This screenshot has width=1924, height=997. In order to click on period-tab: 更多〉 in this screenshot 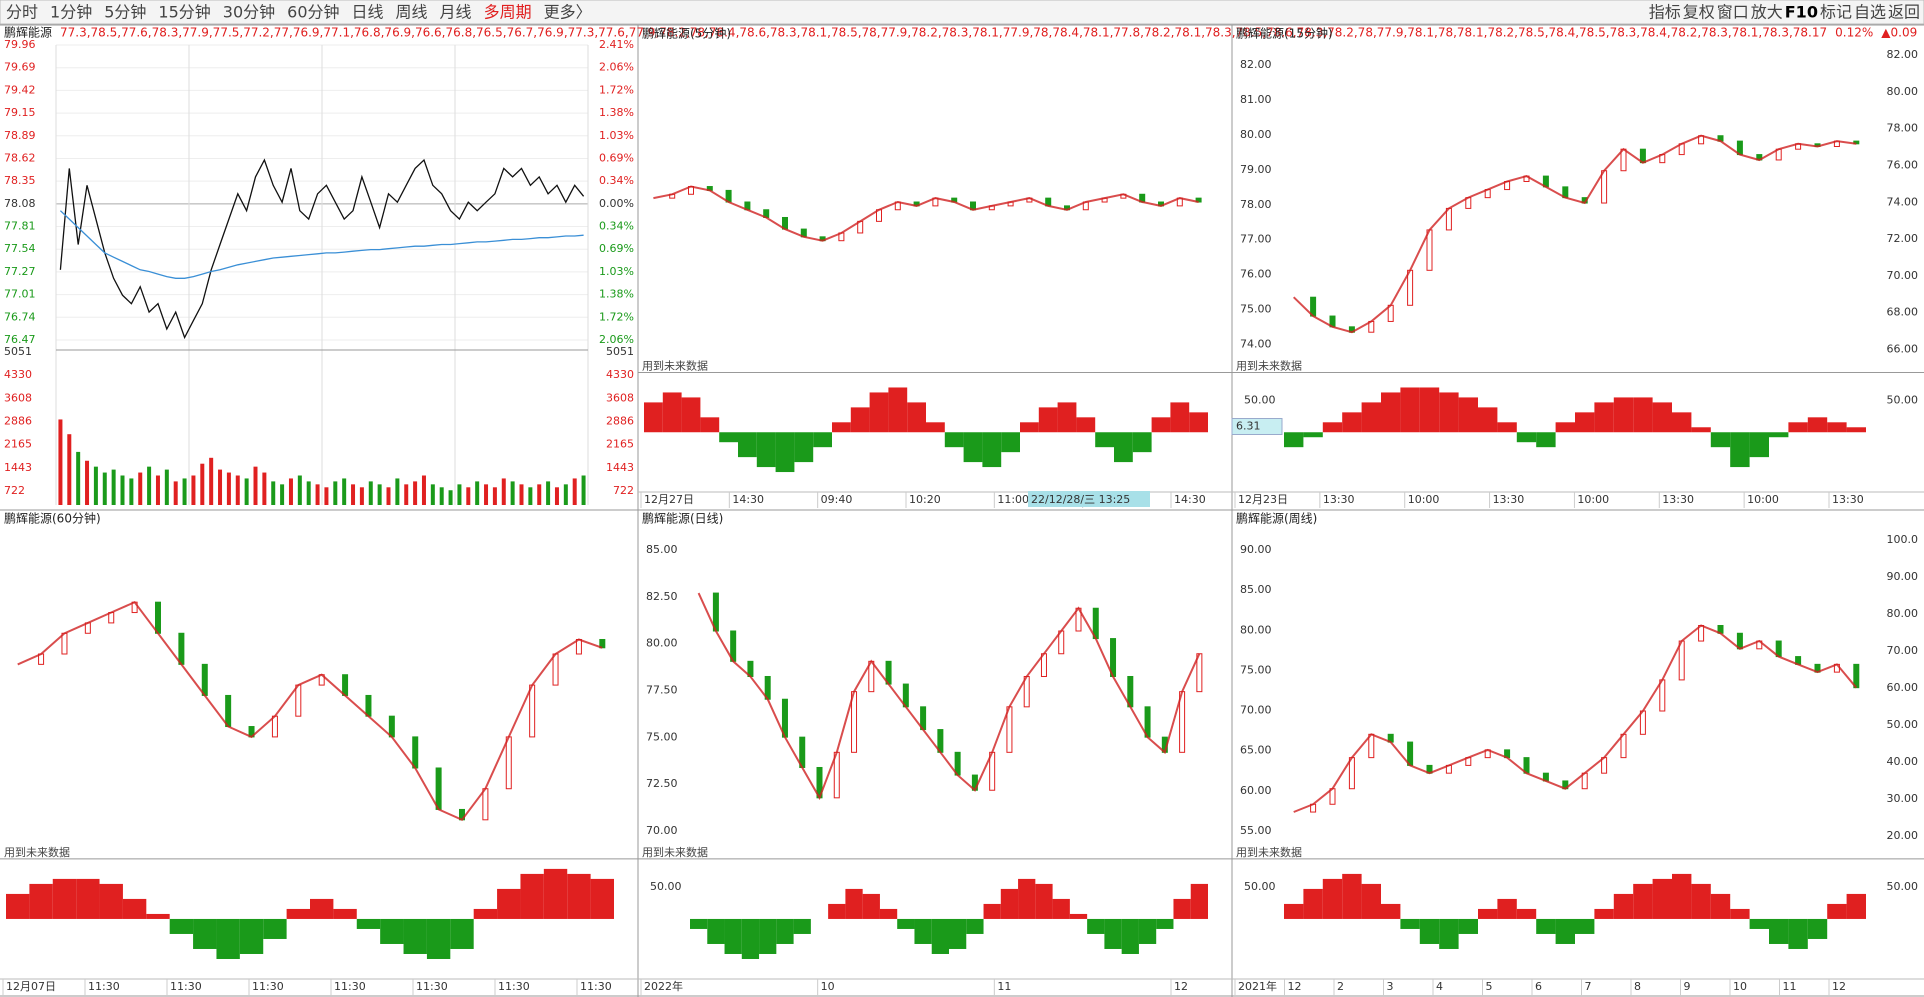, I will do `click(568, 12)`.